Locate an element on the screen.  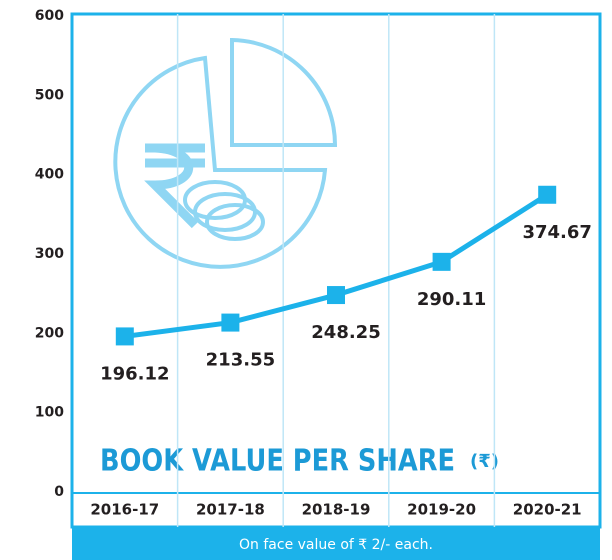
footer-bar is located at coordinates (336, 543).